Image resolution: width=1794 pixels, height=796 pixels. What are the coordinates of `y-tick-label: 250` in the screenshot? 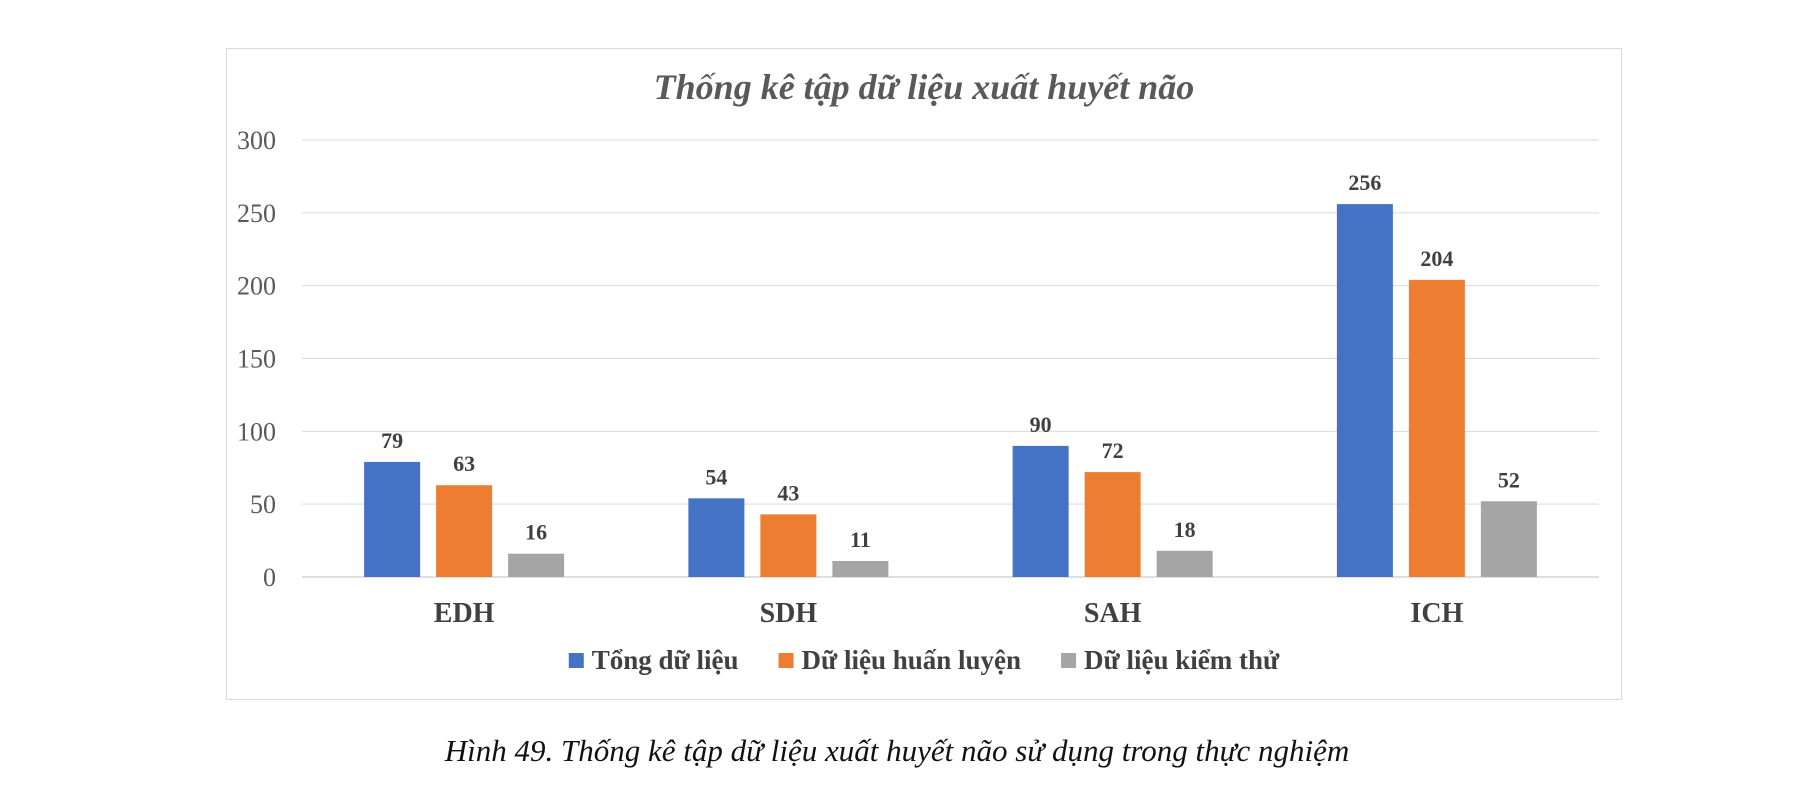 It's located at (256, 213).